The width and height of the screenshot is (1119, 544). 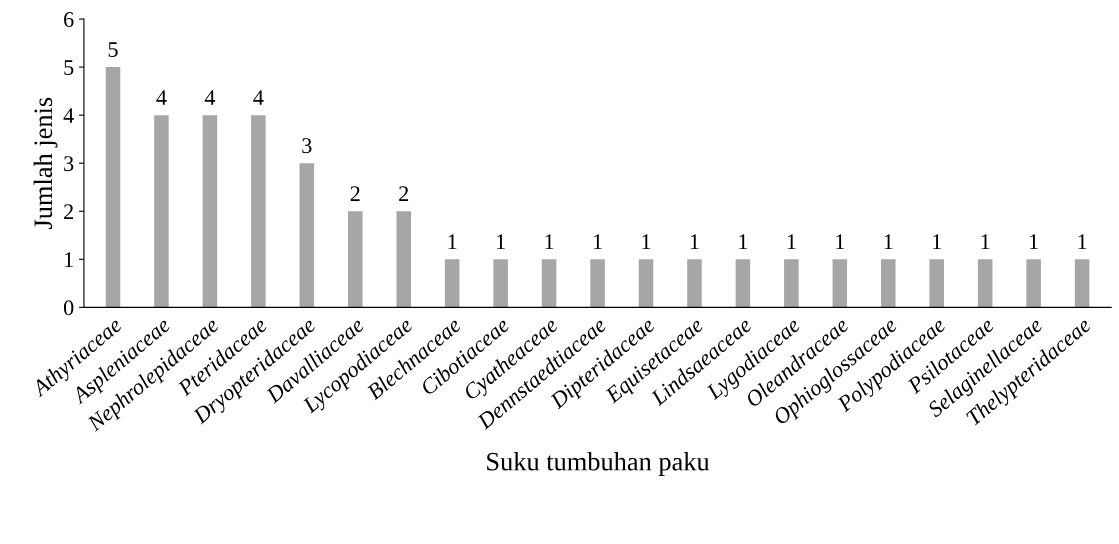 What do you see at coordinates (69, 164) in the screenshot?
I see `y-tick-label: 3` at bounding box center [69, 164].